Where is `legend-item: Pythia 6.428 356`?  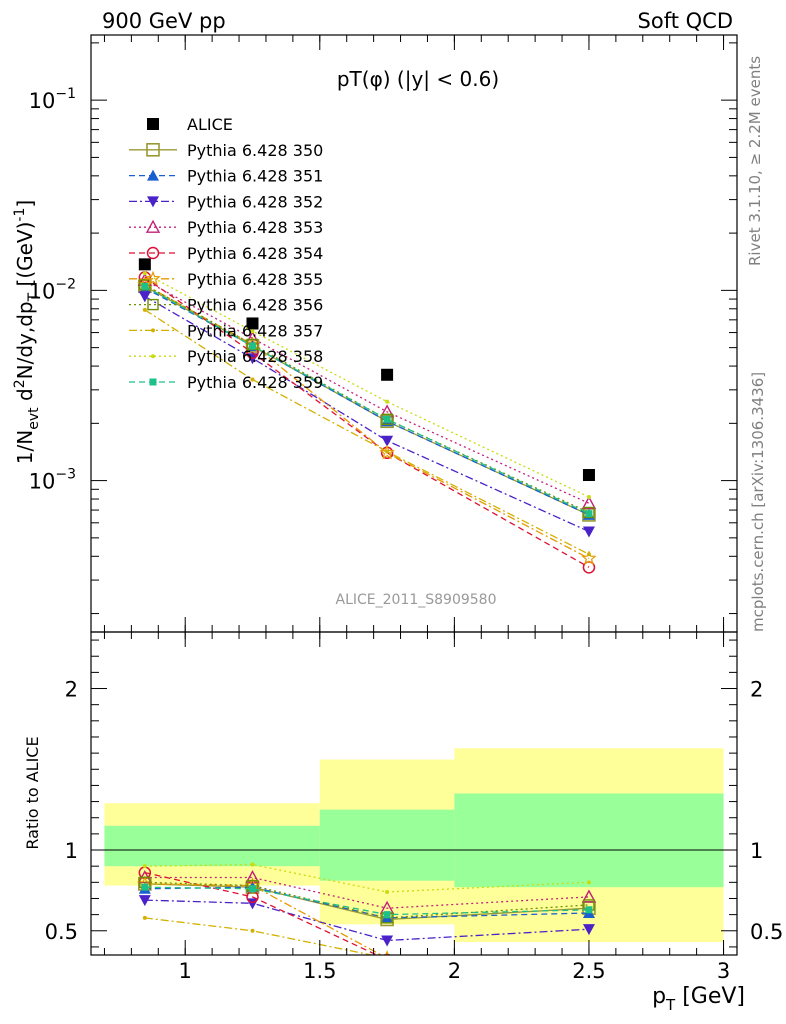
legend-item: Pythia 6.428 356 is located at coordinates (226, 305).